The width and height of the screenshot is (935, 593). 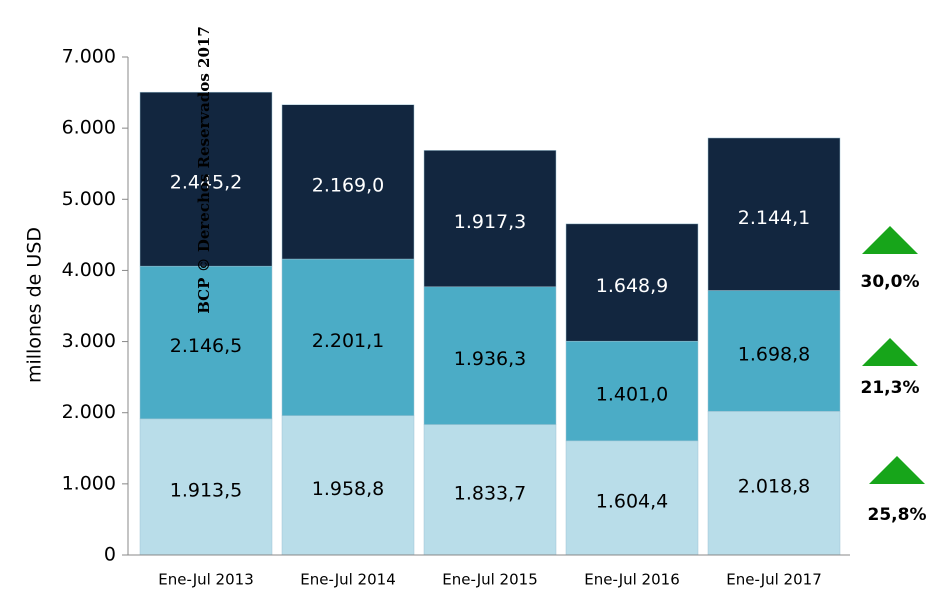 I want to click on y-tick-label: 0, so click(x=110, y=555).